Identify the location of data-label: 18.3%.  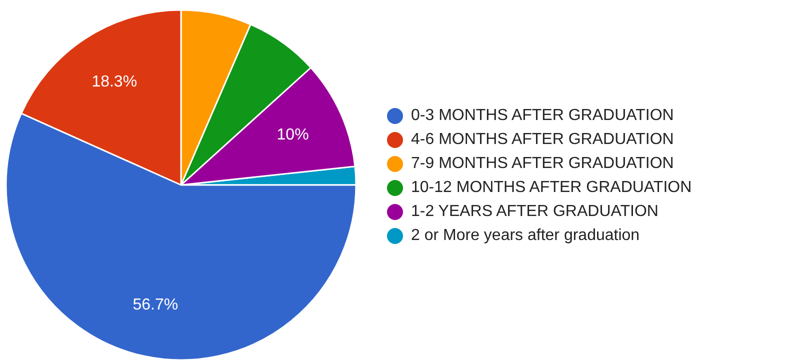
(115, 82).